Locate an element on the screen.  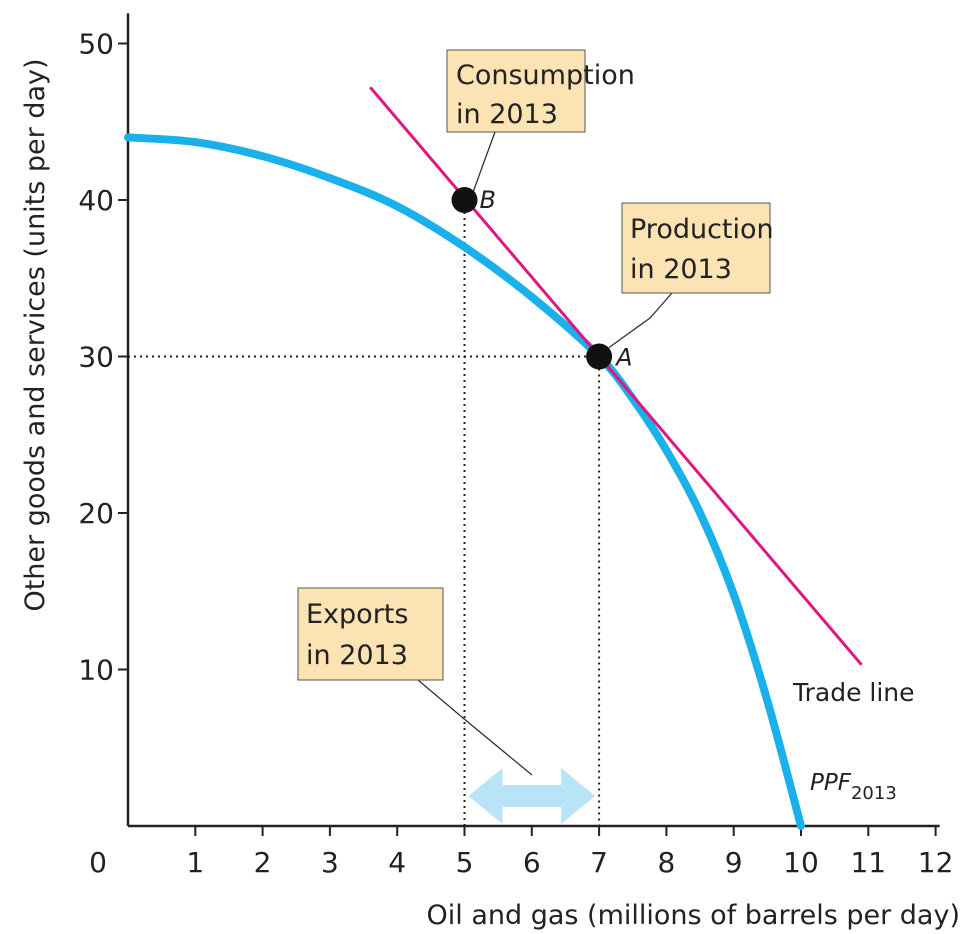
x-tick-label: 11 is located at coordinates (868, 862).